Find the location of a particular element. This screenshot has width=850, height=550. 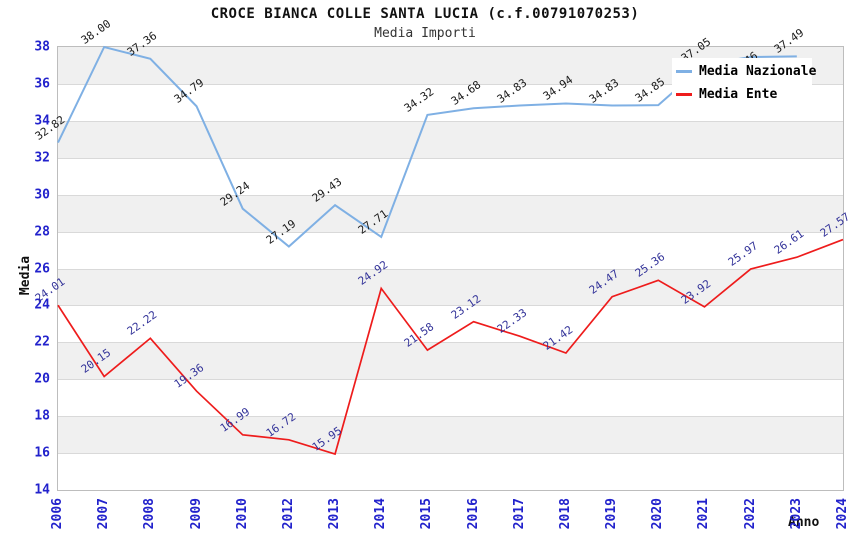

x-axis-tick: 2008 is located at coordinates (150, 514).